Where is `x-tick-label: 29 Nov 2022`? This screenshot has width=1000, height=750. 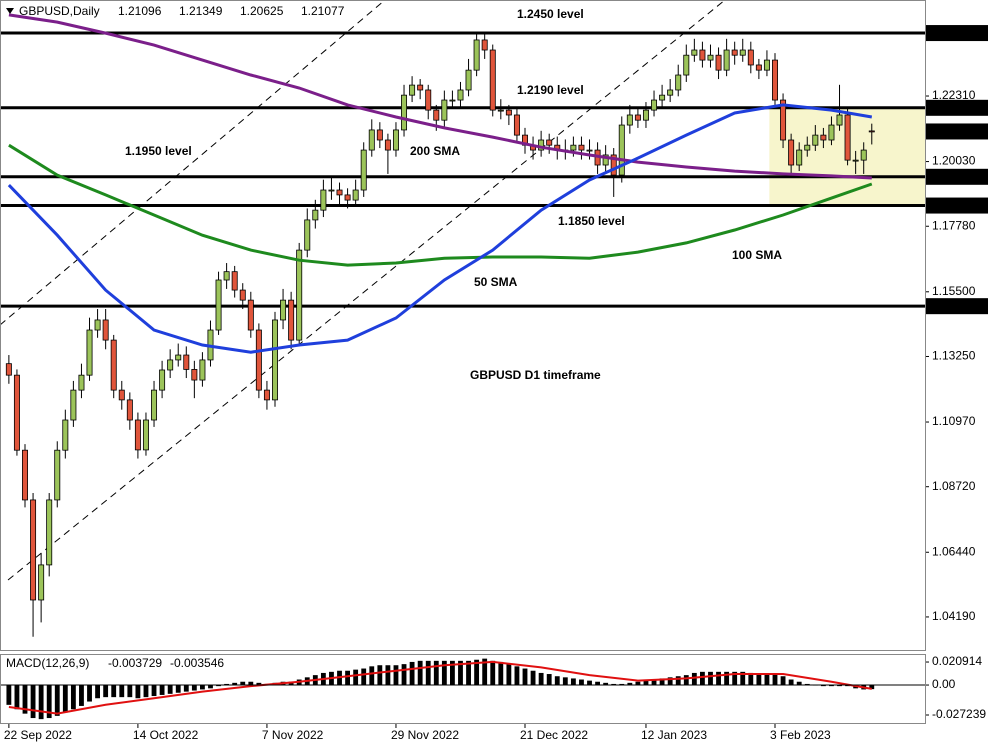 x-tick-label: 29 Nov 2022 is located at coordinates (425, 735).